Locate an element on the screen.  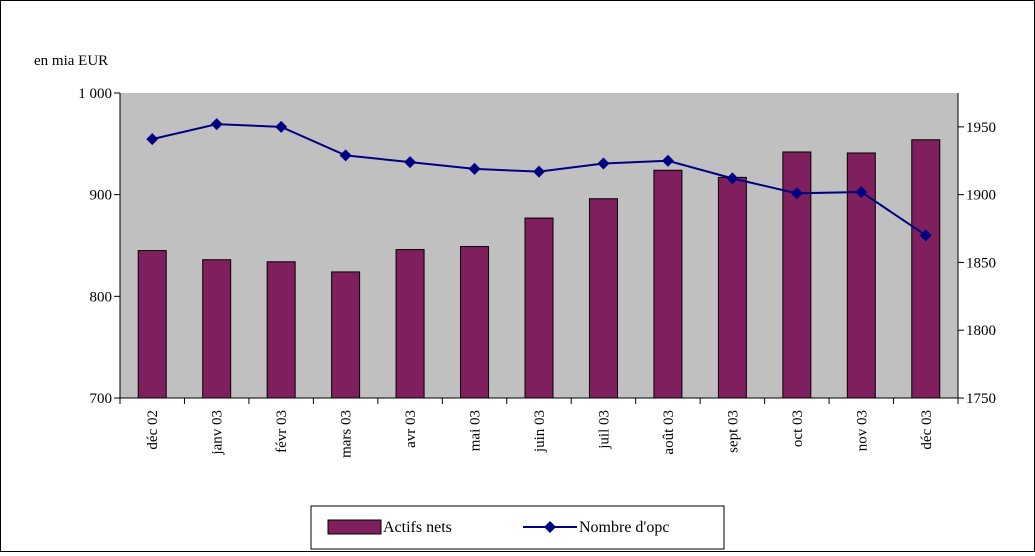
left-axis-tick-label: 900 is located at coordinates (101, 196).